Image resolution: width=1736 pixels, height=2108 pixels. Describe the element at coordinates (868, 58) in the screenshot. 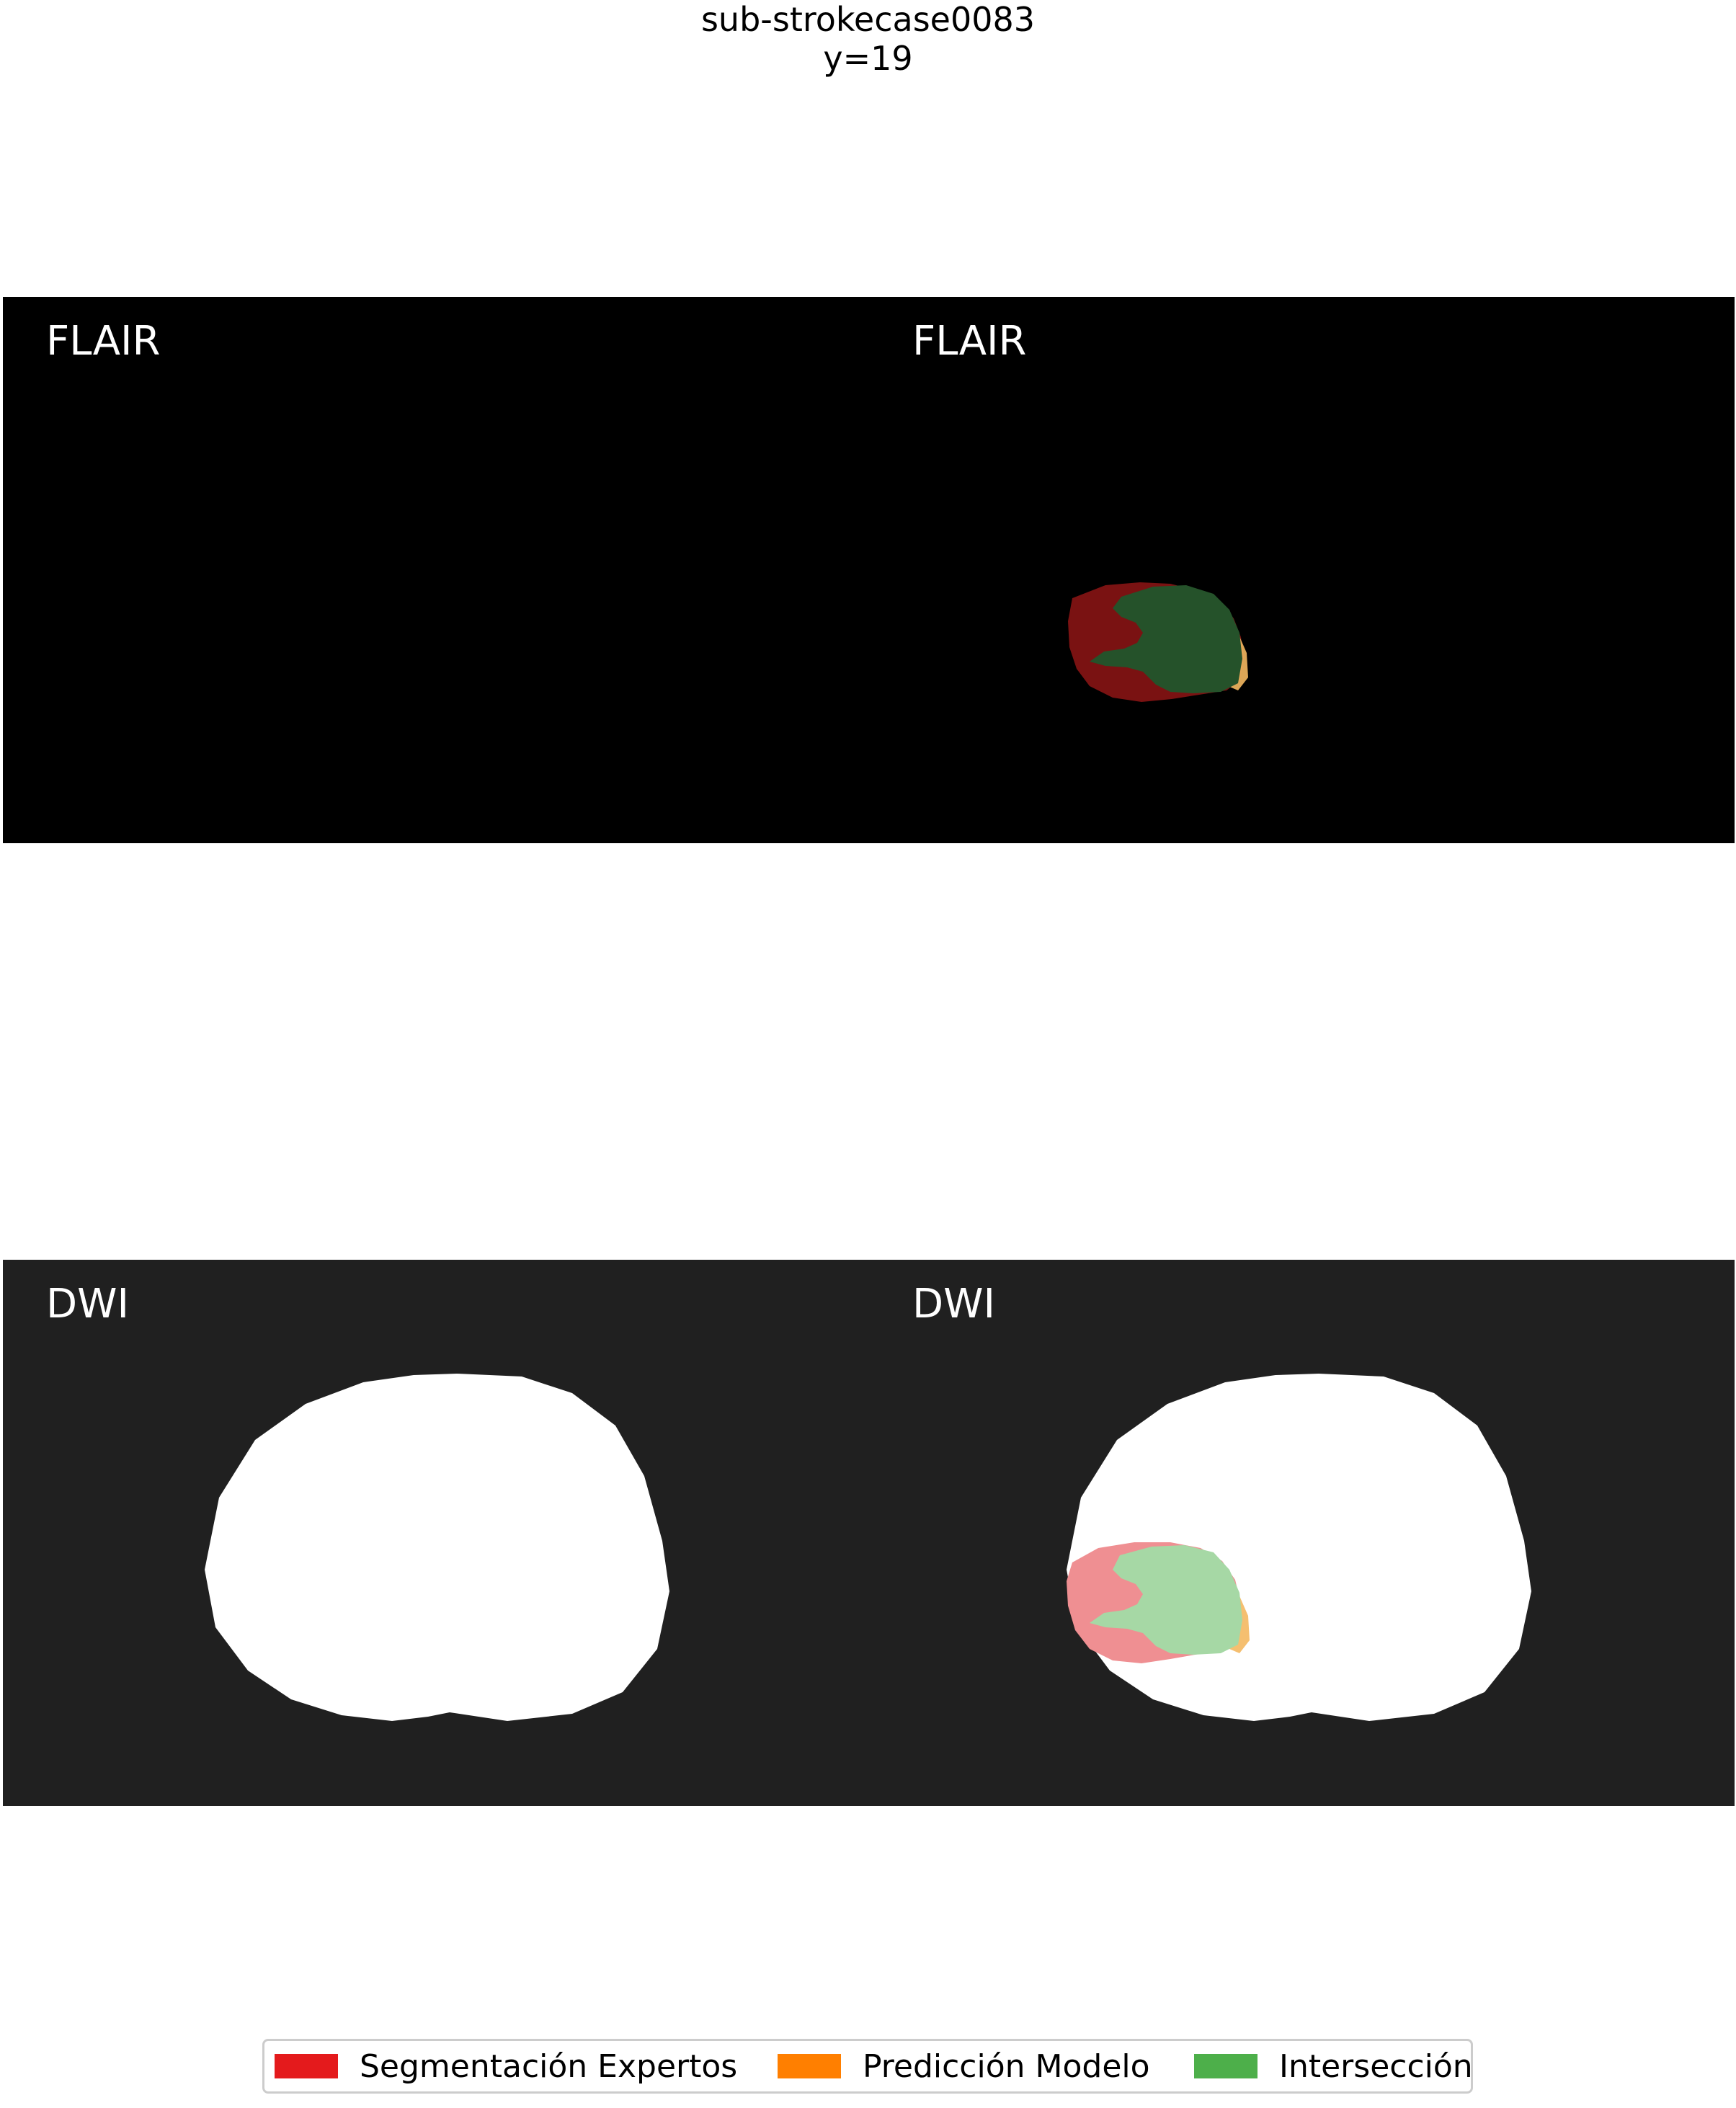

I see `figure-subtitle: y=19` at that location.